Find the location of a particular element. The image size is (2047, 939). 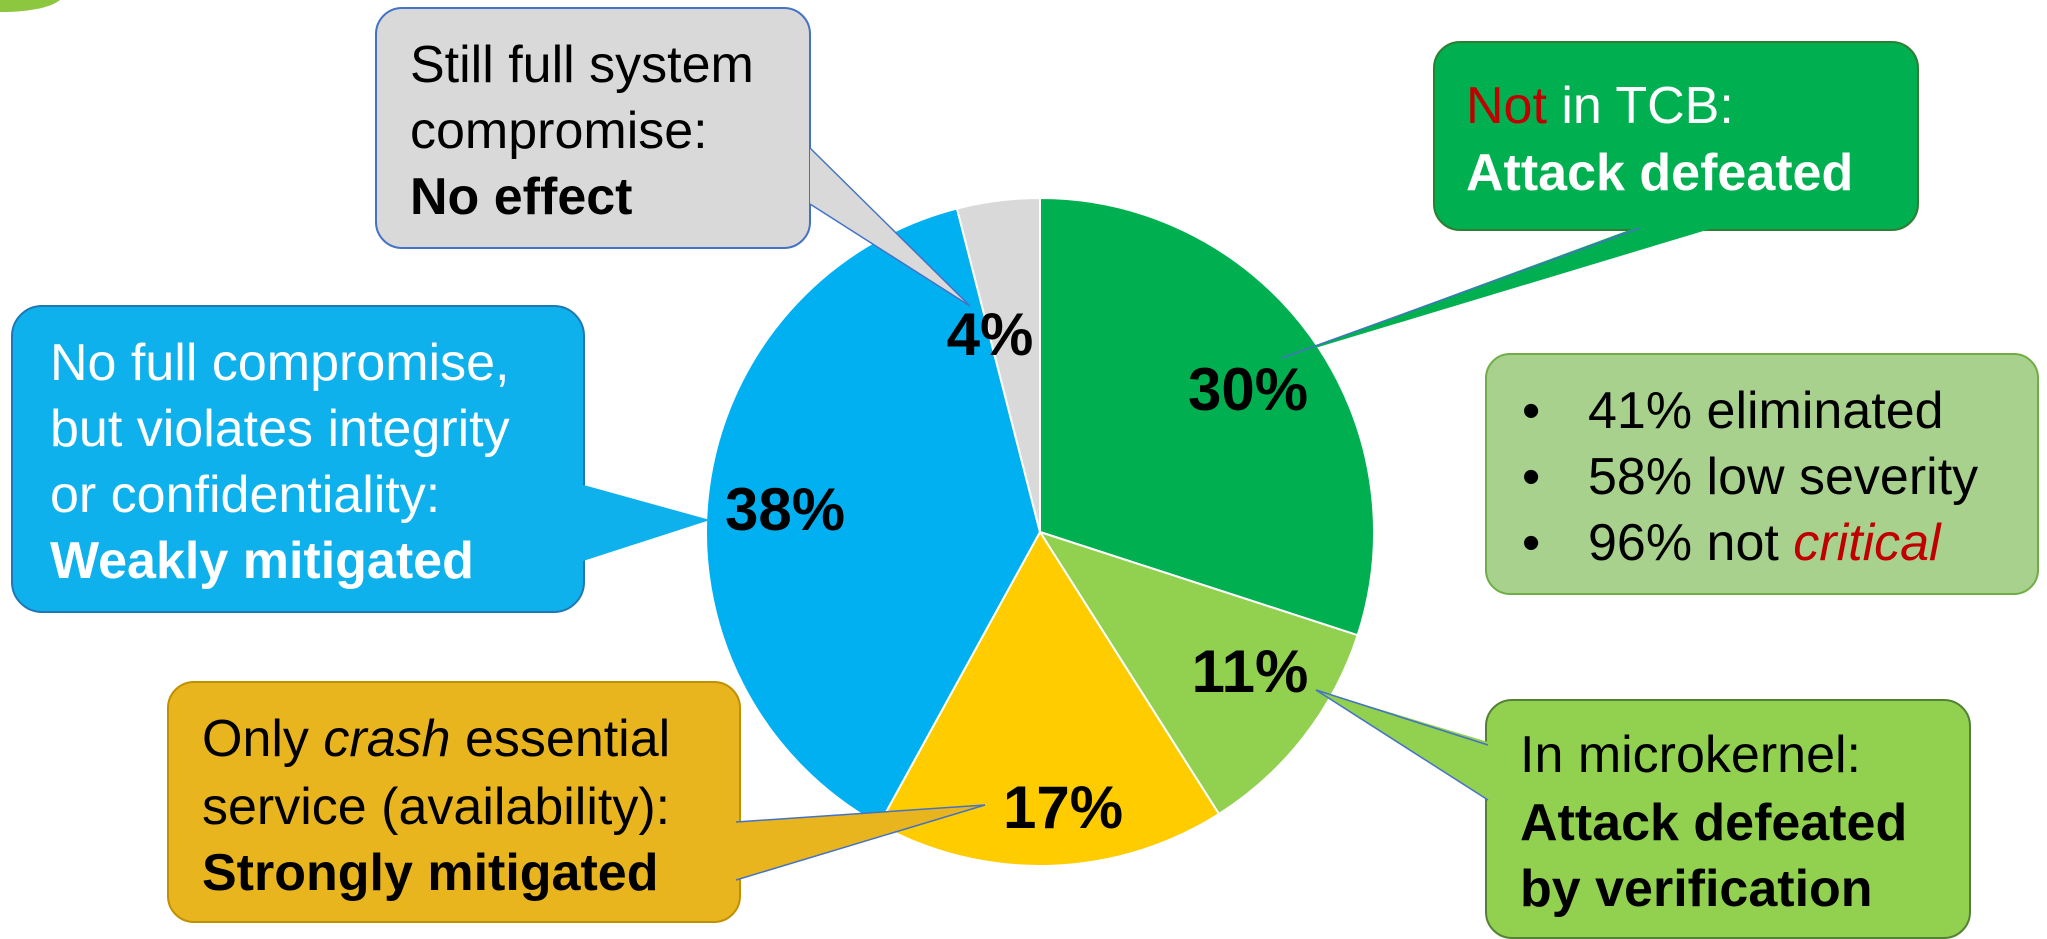

callout-not-in-tcb: Not in TCB: Attack defeated is located at coordinates (1600, 200).